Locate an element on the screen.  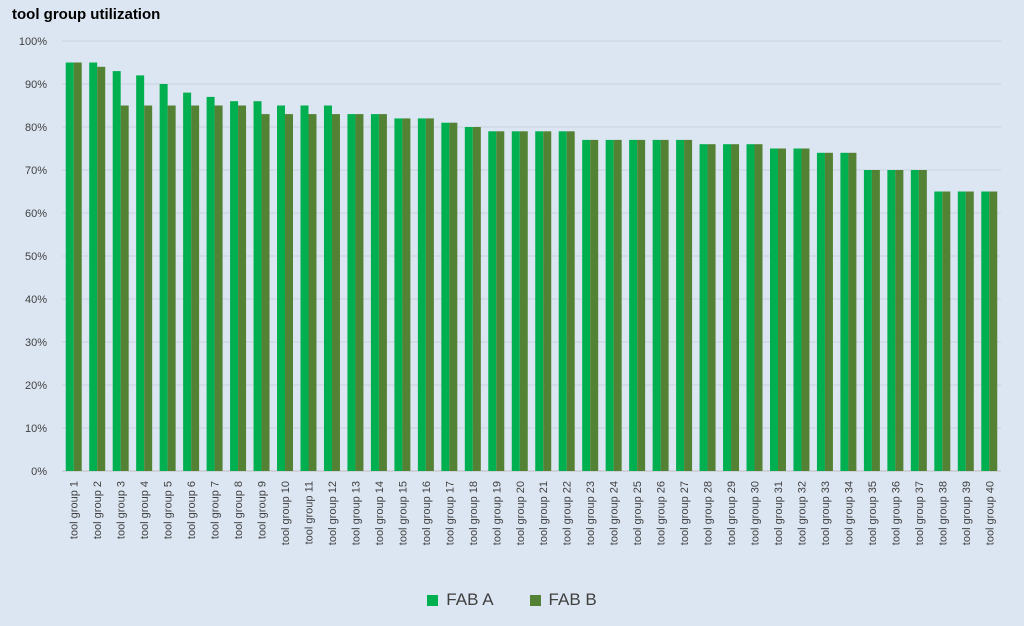
x-tick-label: tool group 2 is located at coordinates (98, 510).